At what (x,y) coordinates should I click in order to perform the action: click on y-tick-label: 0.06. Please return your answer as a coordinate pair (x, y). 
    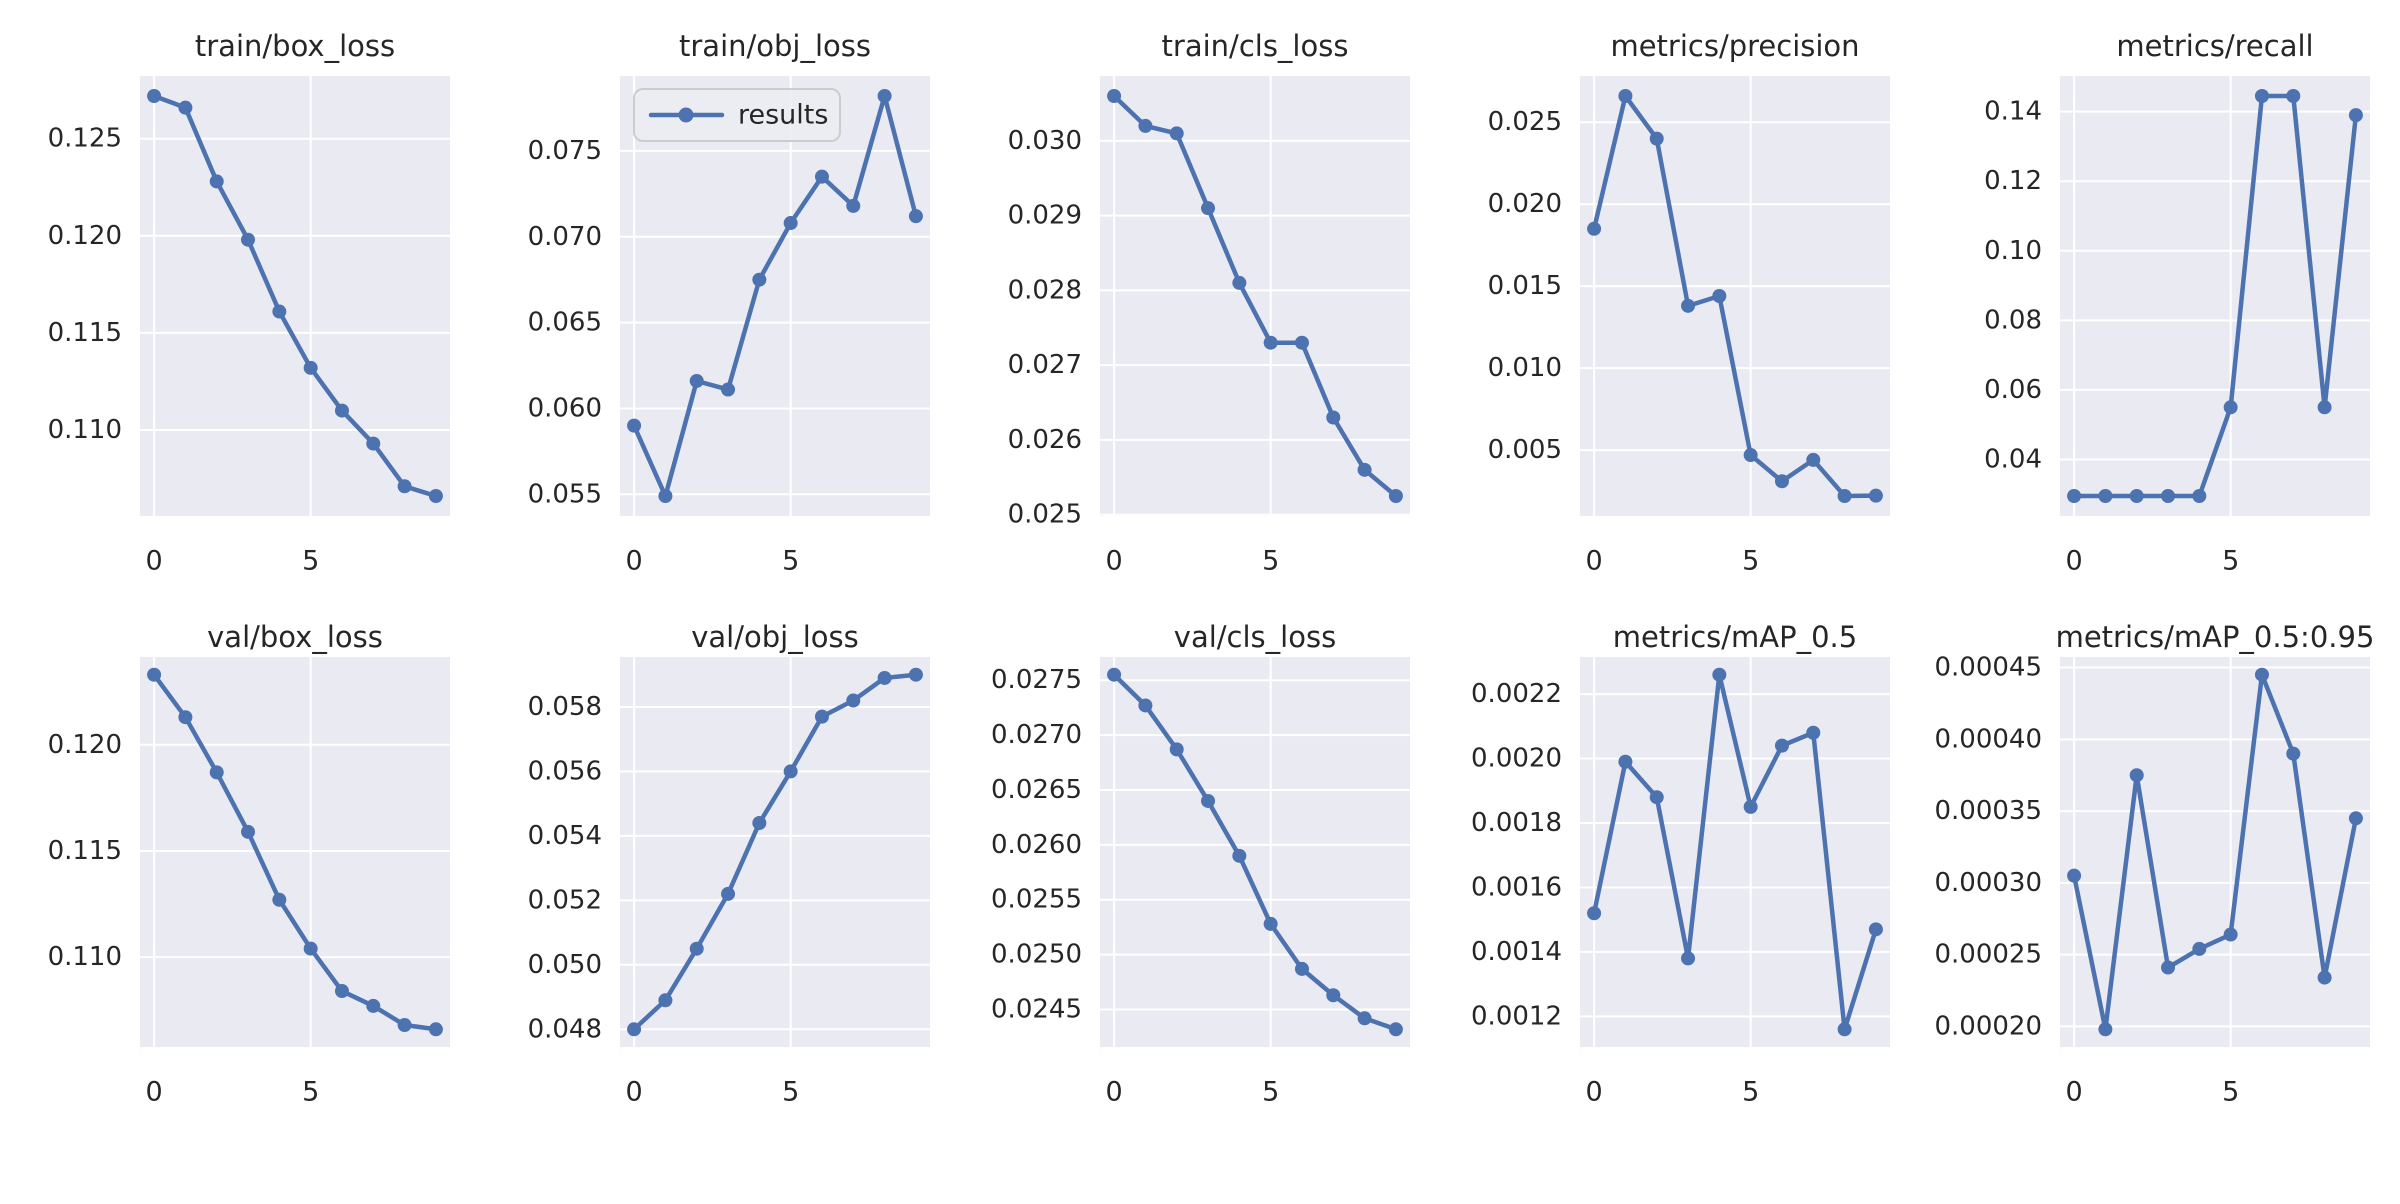
    Looking at the image, I should click on (2013, 390).